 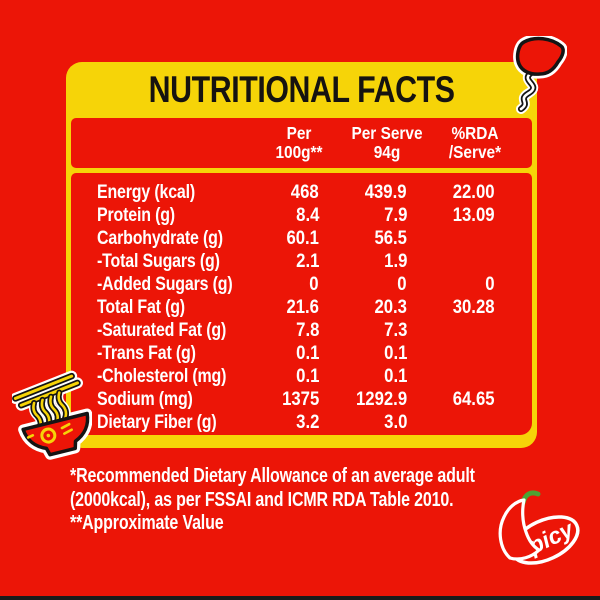 What do you see at coordinates (540, 75) in the screenshot?
I see `chili-doodle-icon` at bounding box center [540, 75].